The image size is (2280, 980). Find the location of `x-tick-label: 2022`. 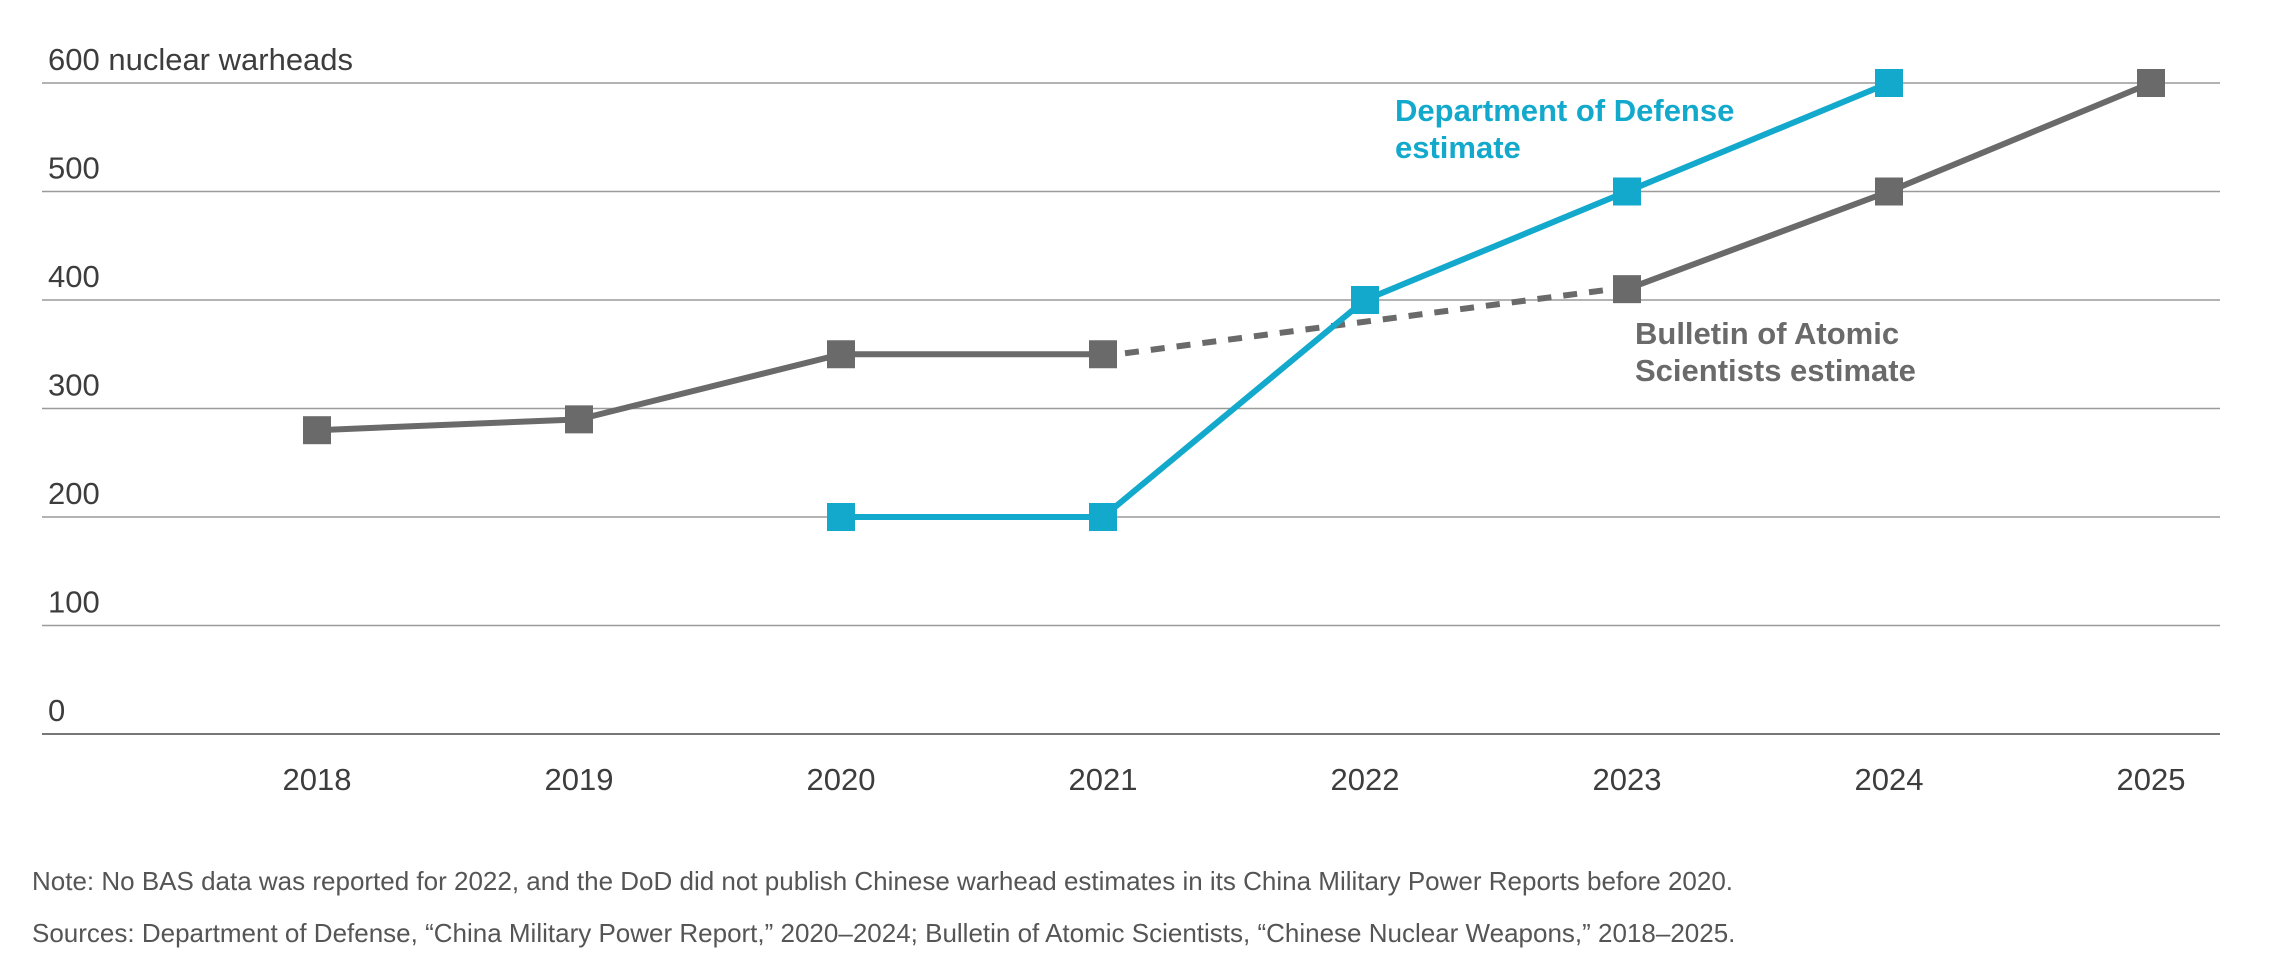

x-tick-label: 2022 is located at coordinates (1365, 779).